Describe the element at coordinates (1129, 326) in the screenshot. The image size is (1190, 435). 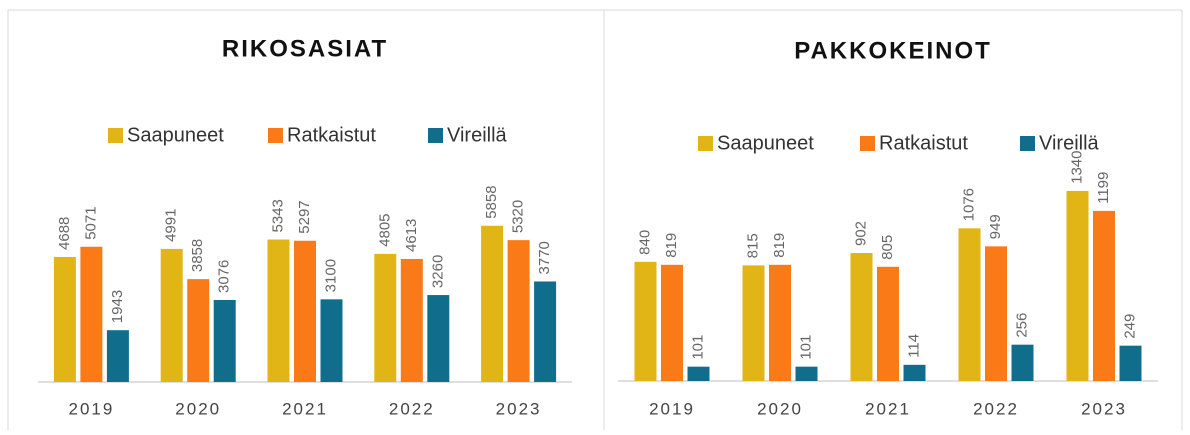
I see `data-label: 249` at that location.